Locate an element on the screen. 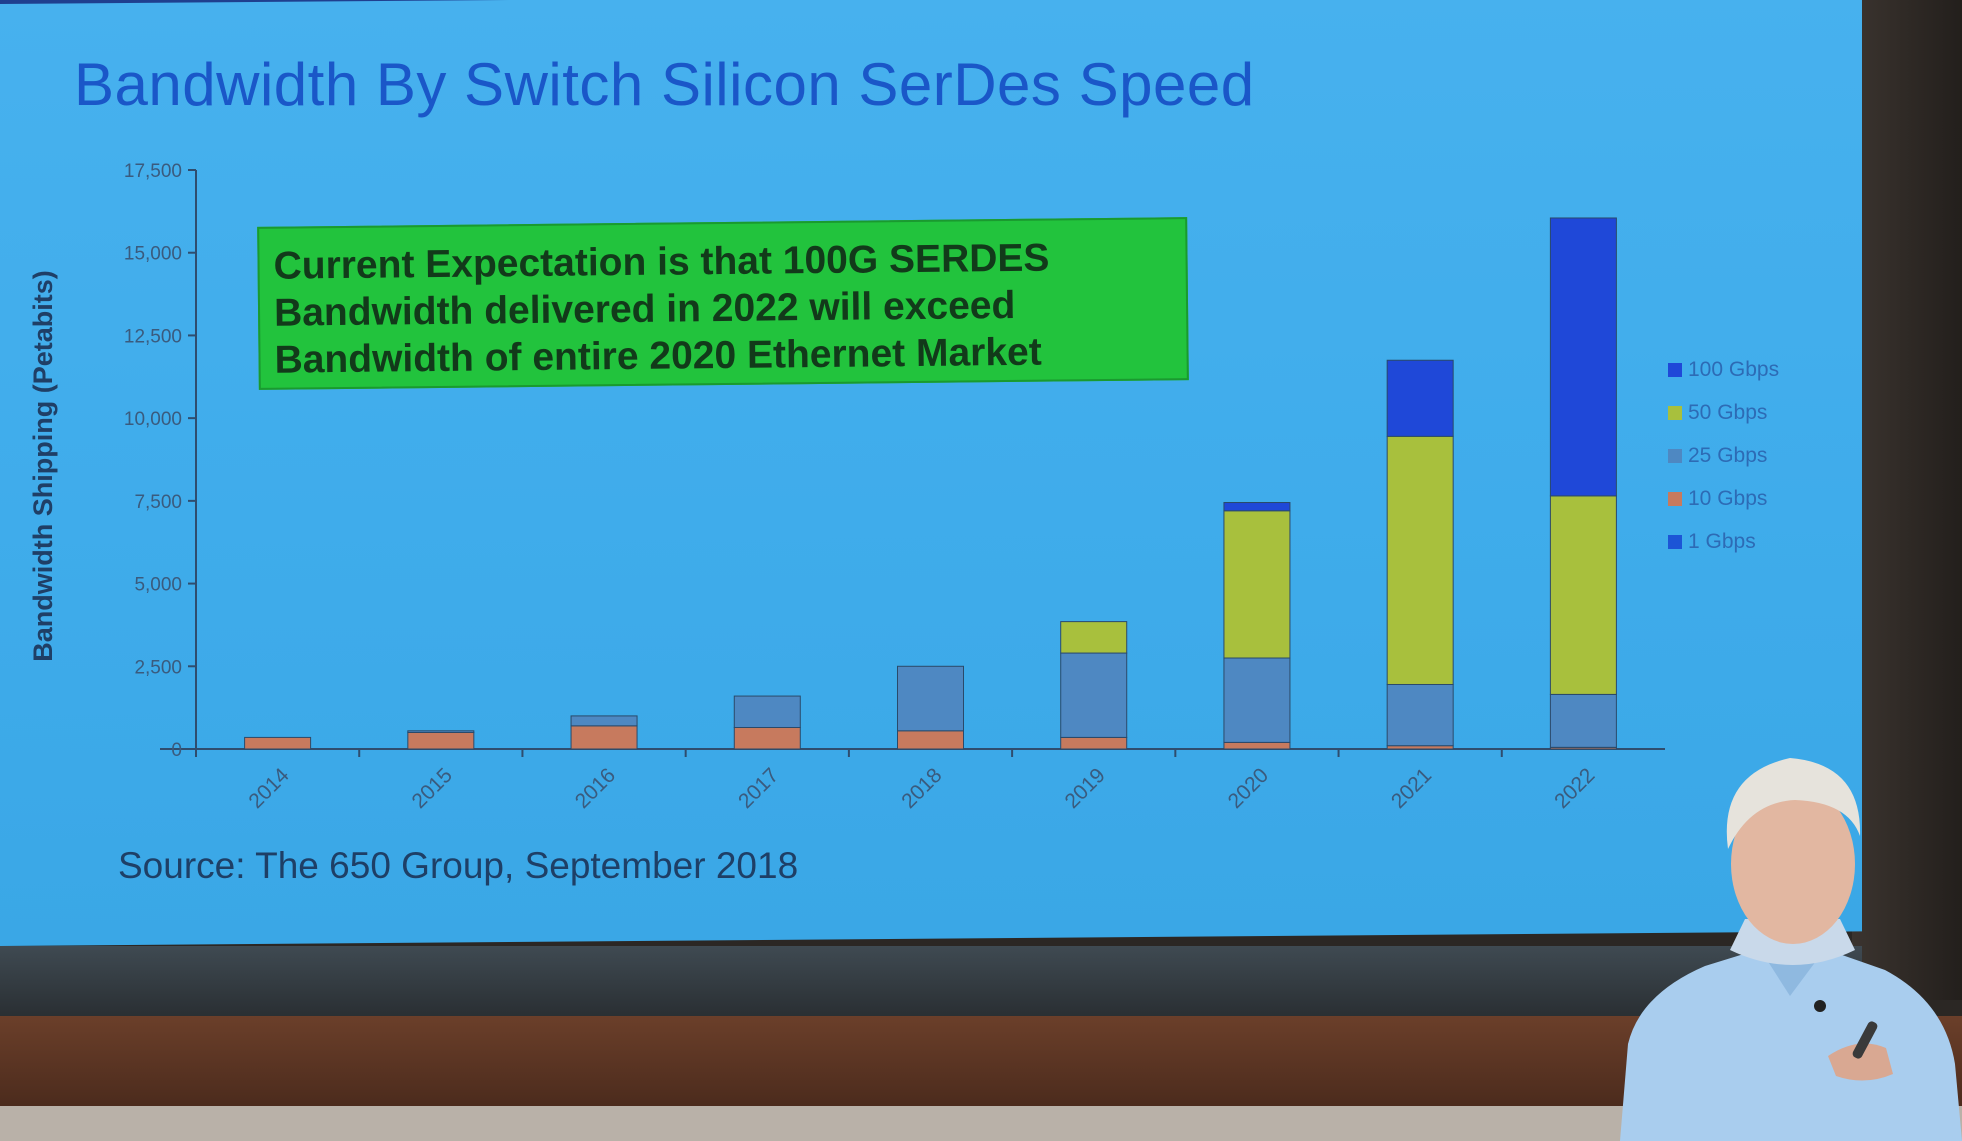  chart-legend: 100 Gbps 50 Gbps 25 Gbps 10 Gbps 1 Gbps is located at coordinates (1723, 465).